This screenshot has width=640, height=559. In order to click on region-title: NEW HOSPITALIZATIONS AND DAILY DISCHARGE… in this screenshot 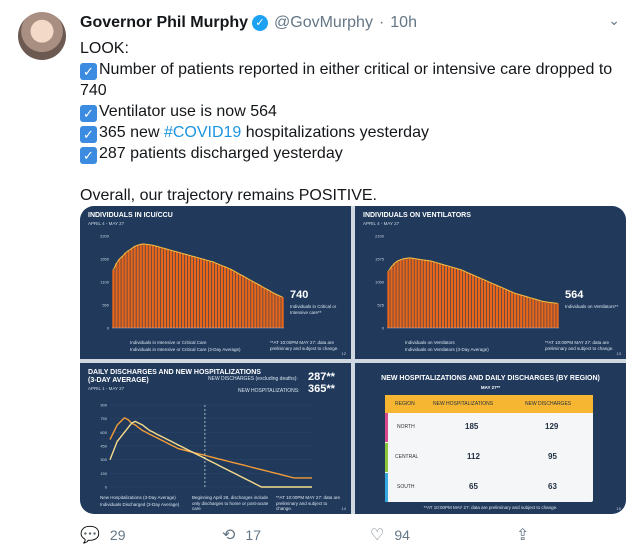, I will do `click(490, 378)`.